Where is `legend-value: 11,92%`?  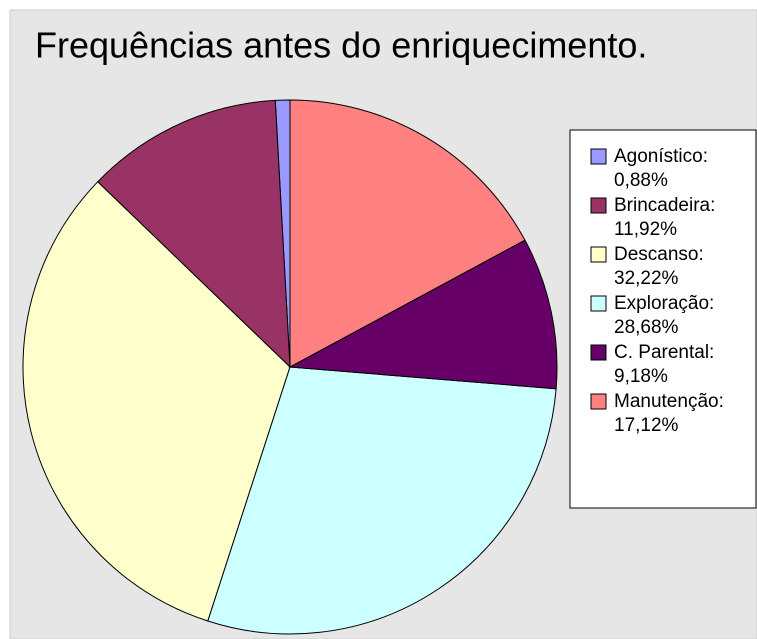
legend-value: 11,92% is located at coordinates (645, 229).